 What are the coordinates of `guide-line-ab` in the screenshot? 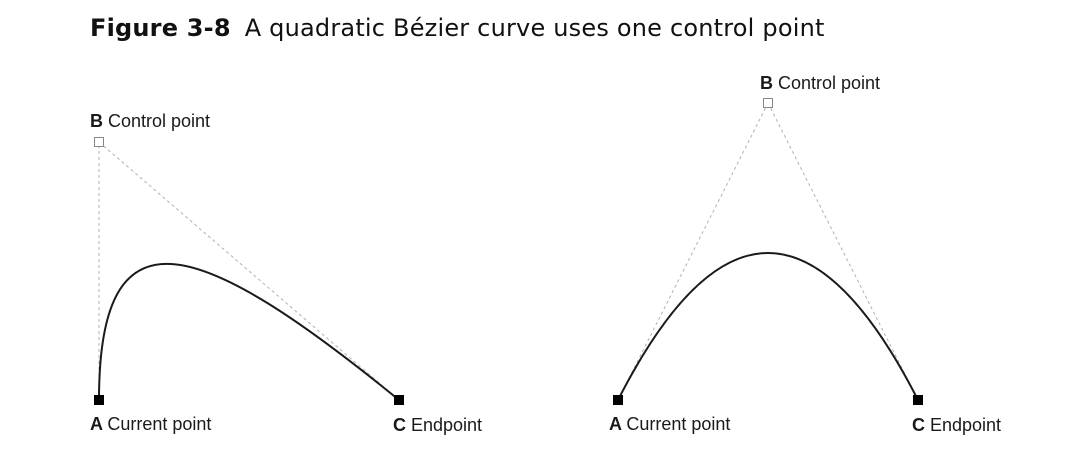 It's located at (693, 251).